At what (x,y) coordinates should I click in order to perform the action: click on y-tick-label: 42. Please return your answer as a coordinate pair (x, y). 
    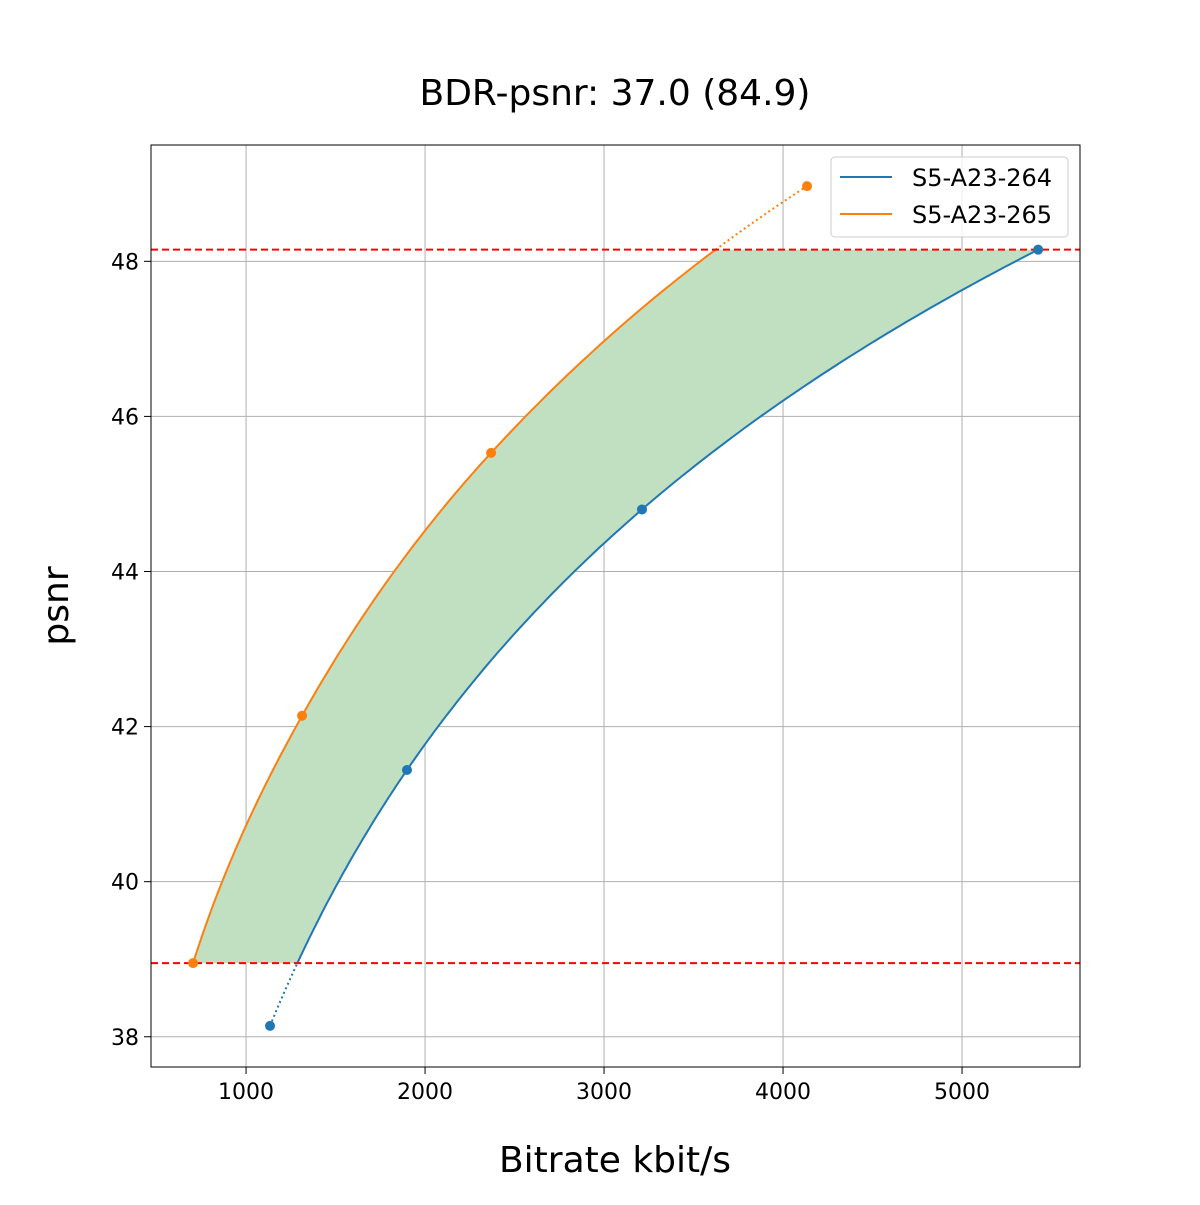
    Looking at the image, I should click on (125, 728).